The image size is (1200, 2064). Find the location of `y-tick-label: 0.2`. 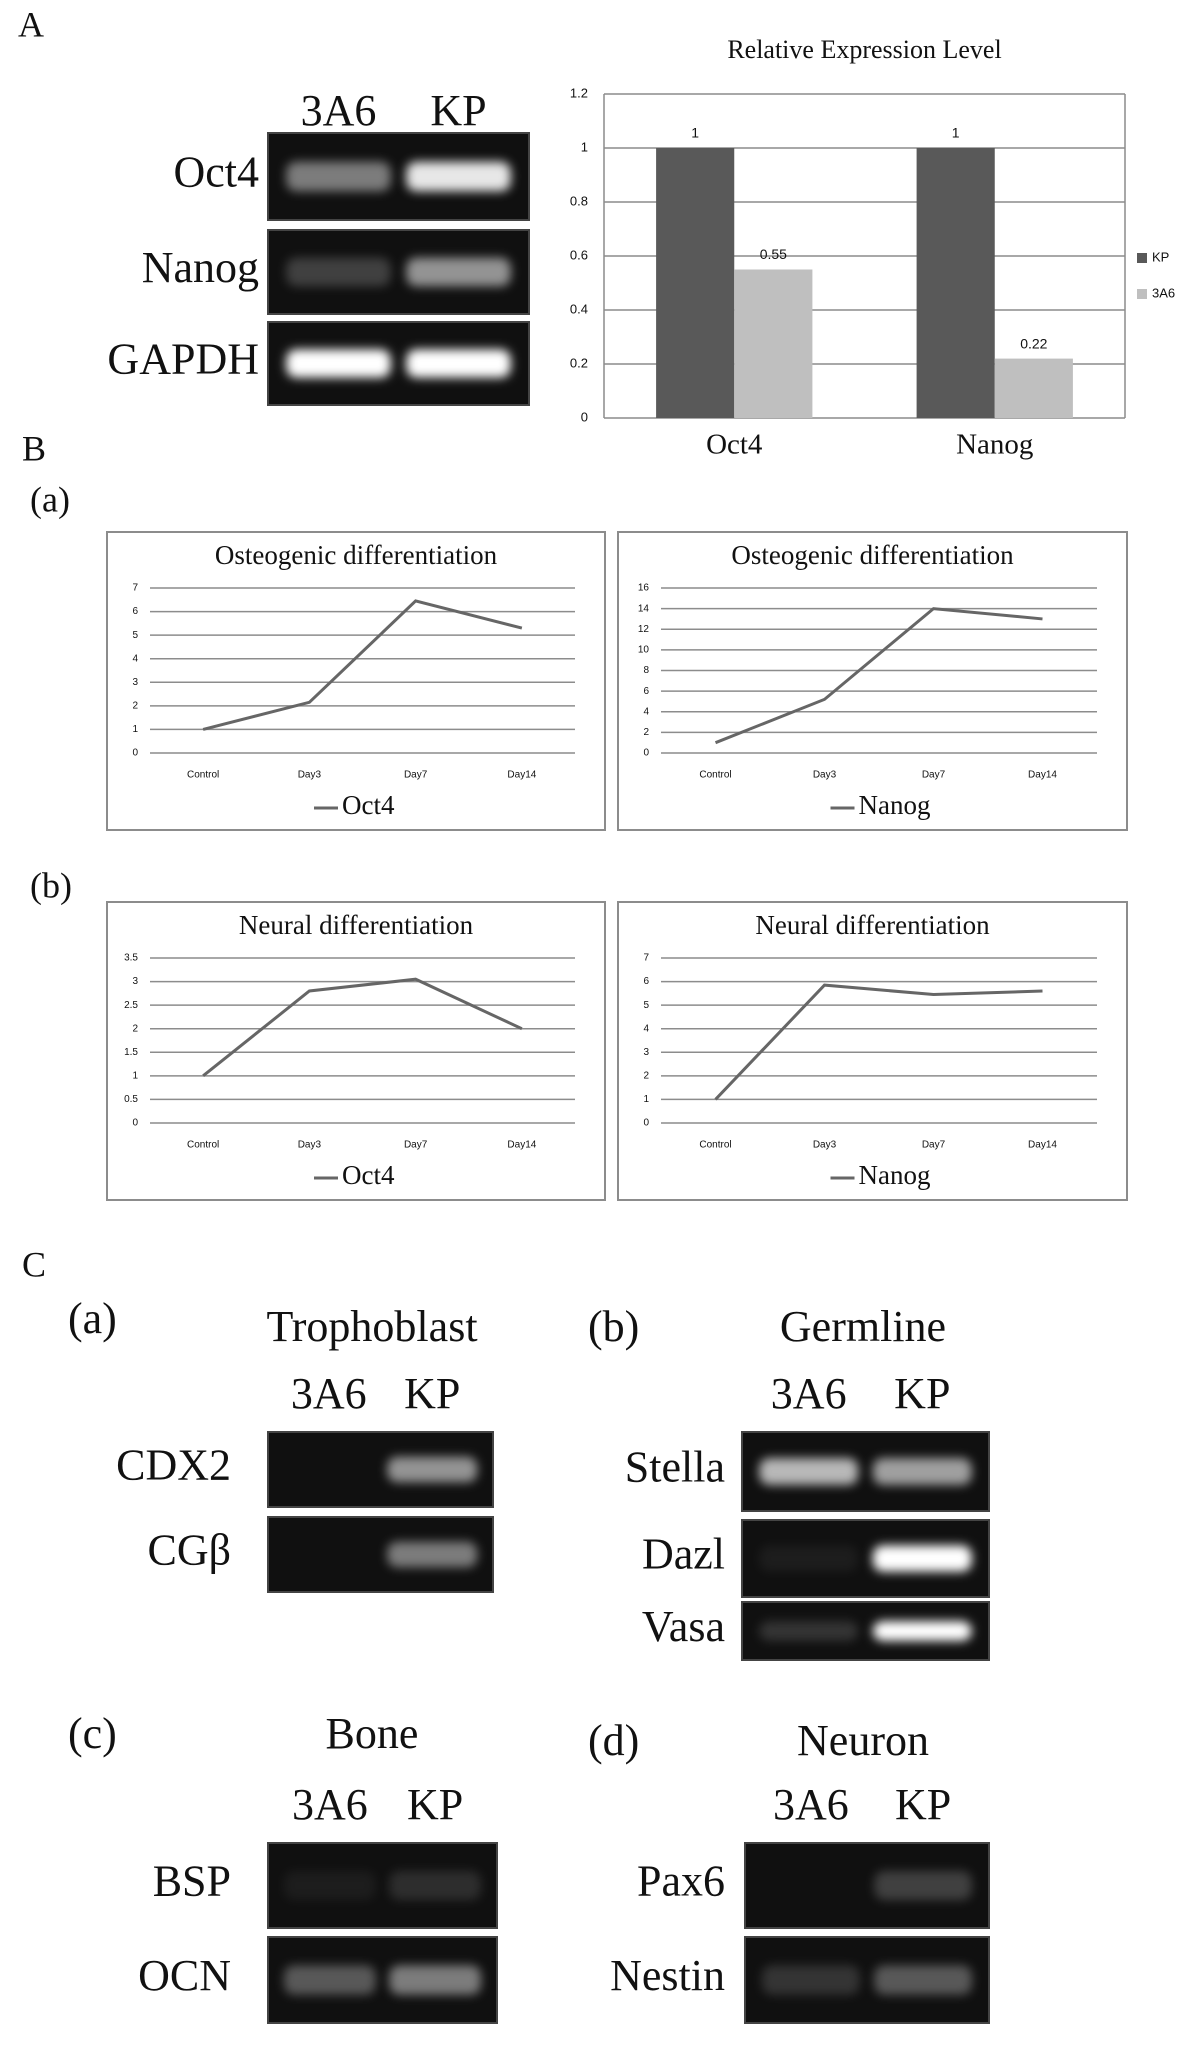

y-tick-label: 0.2 is located at coordinates (579, 362).